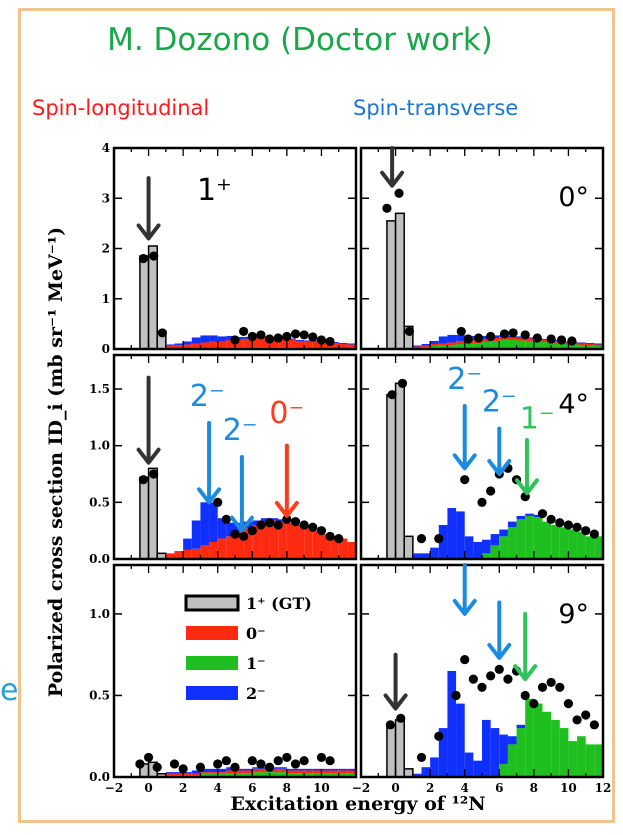 The width and height of the screenshot is (623, 835). I want to click on y-tick-label: 3, so click(106, 198).